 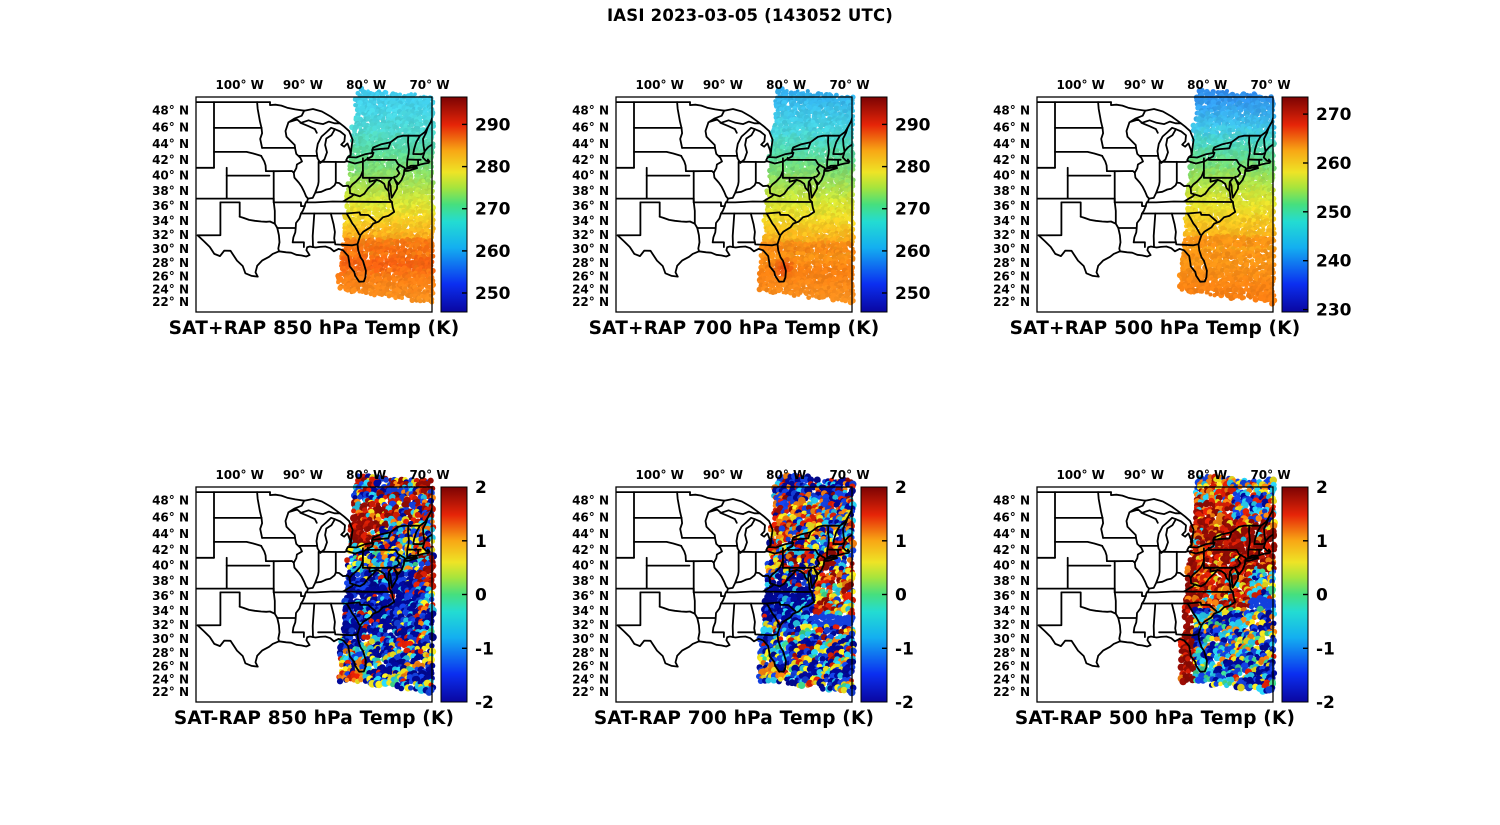 What do you see at coordinates (913, 294) in the screenshot?
I see `colorbar-tick-label: 250` at bounding box center [913, 294].